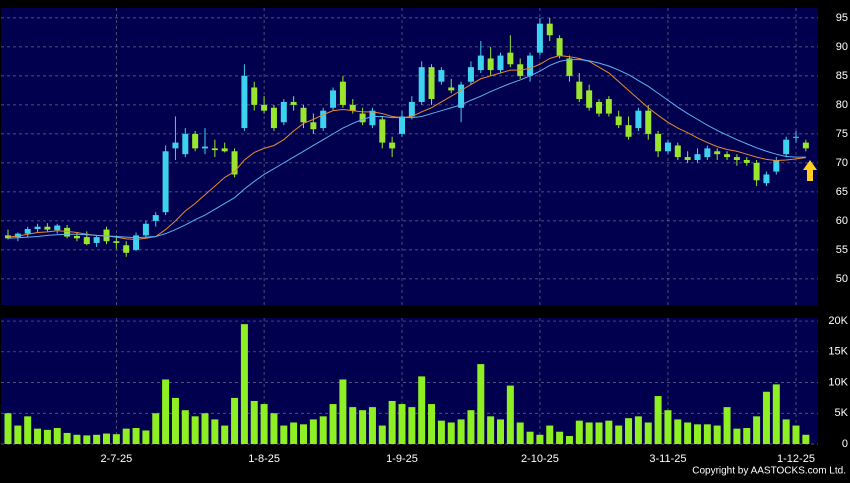  What do you see at coordinates (842, 134) in the screenshot?
I see `y-tick-label: 75` at bounding box center [842, 134].